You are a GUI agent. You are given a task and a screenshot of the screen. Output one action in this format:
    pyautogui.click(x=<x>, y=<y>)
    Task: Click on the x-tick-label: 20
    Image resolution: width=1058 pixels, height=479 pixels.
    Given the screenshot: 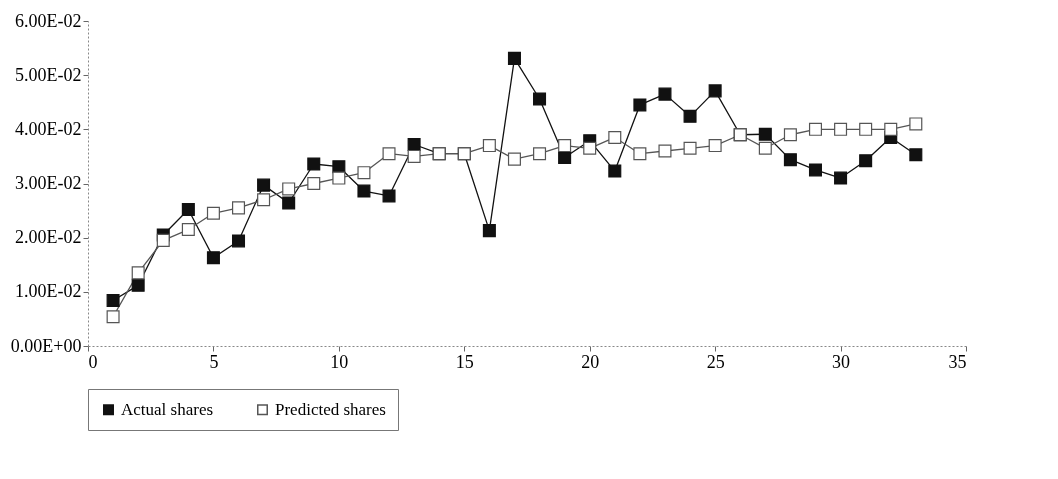 What is the action you would take?
    pyautogui.click(x=590, y=361)
    